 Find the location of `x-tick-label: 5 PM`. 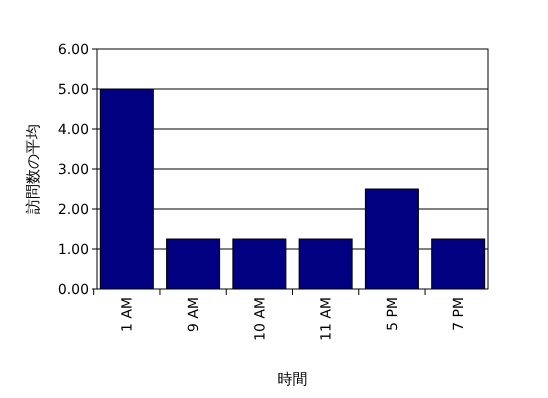

x-tick-label: 5 PM is located at coordinates (392, 314).